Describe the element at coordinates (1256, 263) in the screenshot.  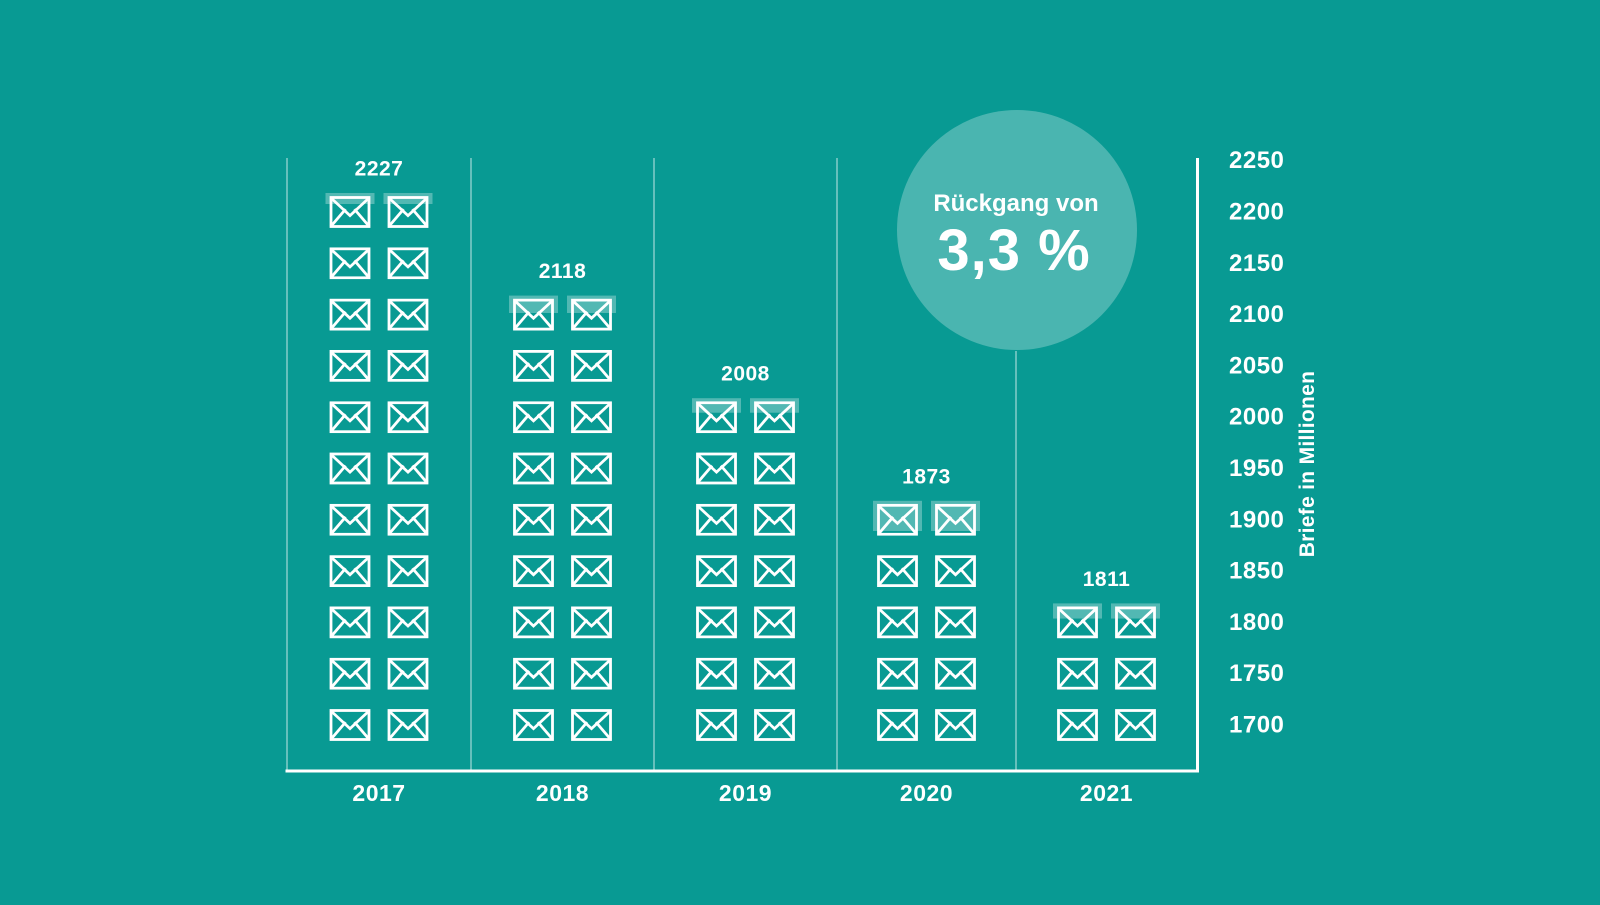
I see `y-axis-tick-label: 2150` at that location.